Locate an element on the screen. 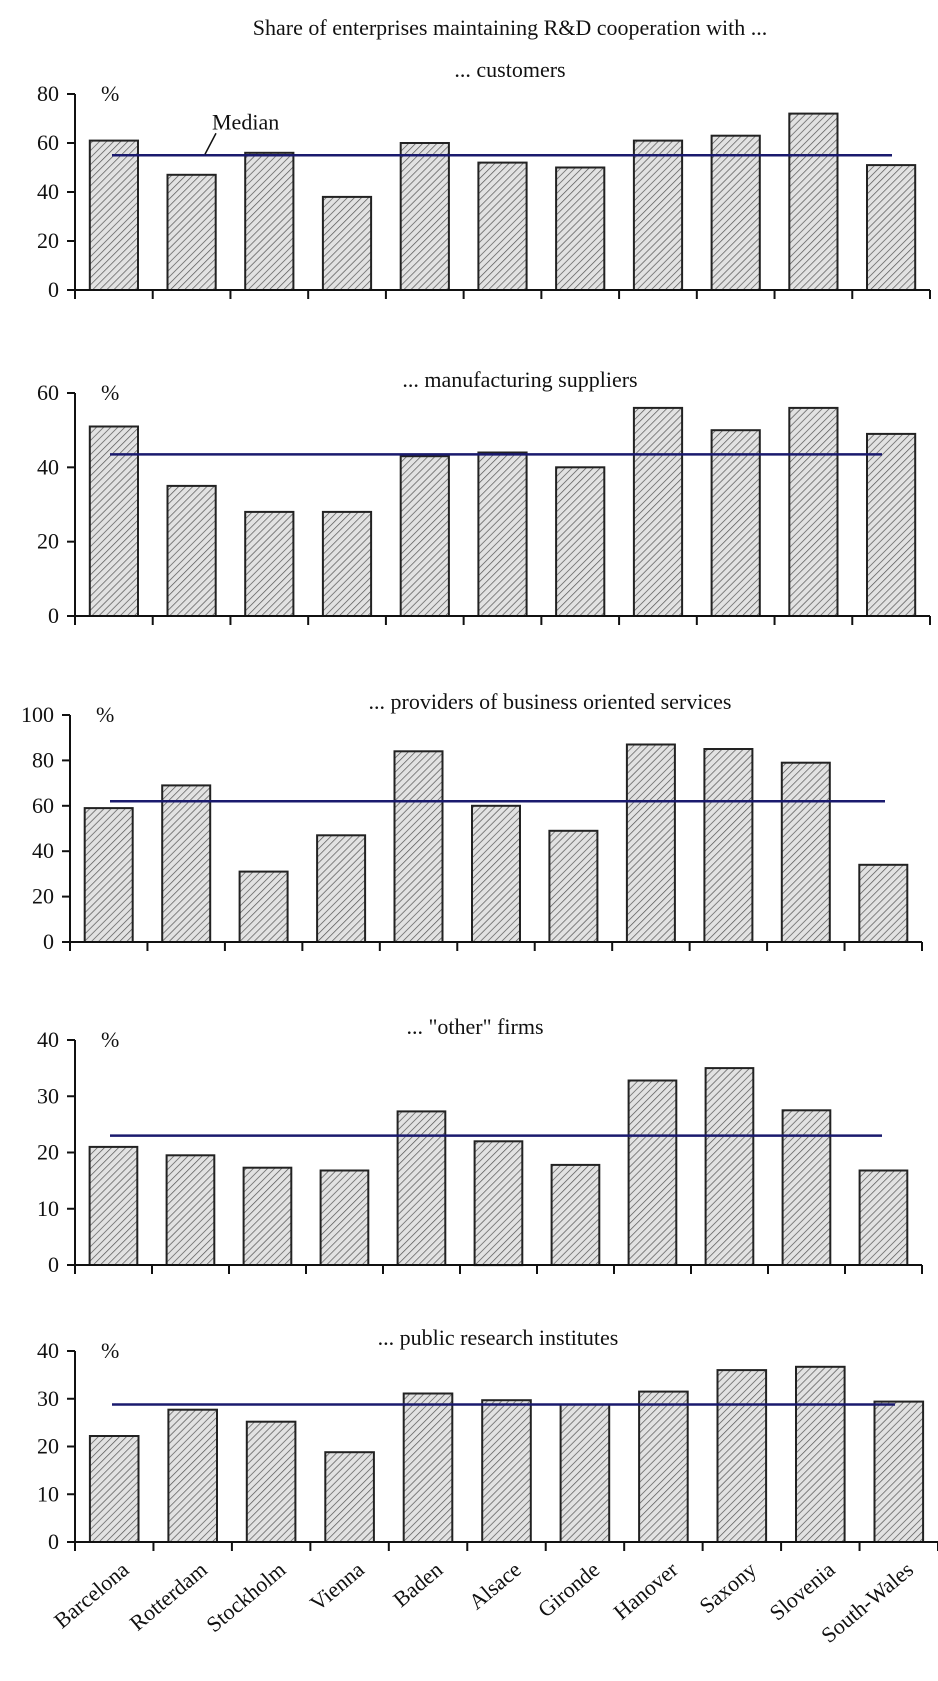 The width and height of the screenshot is (938, 1681). category-label-rotterdam: Rotterdam is located at coordinates (168, 1596).